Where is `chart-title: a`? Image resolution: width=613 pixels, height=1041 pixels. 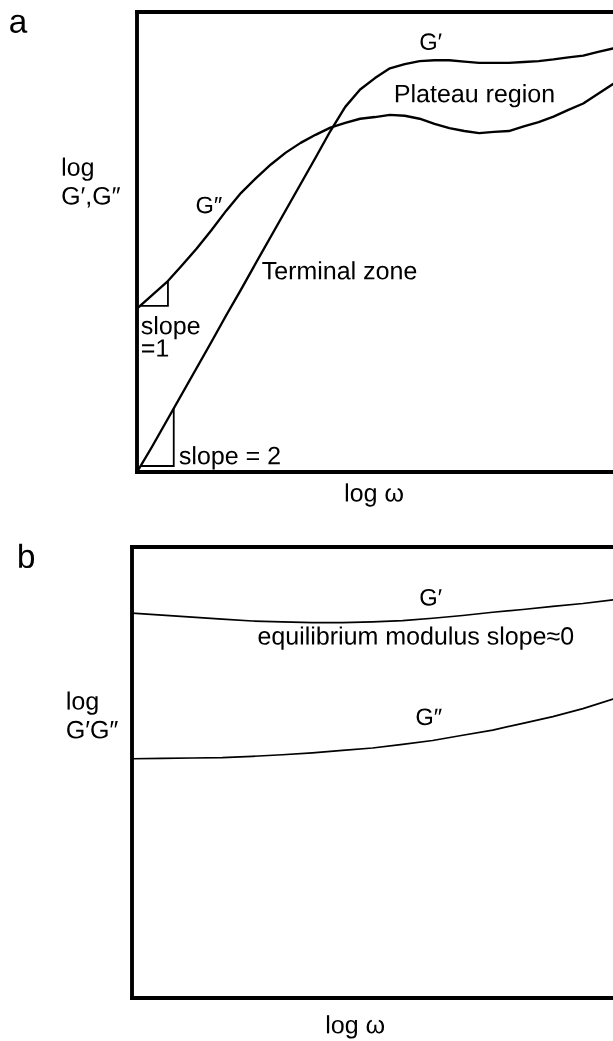
chart-title: a is located at coordinates (19, 23).